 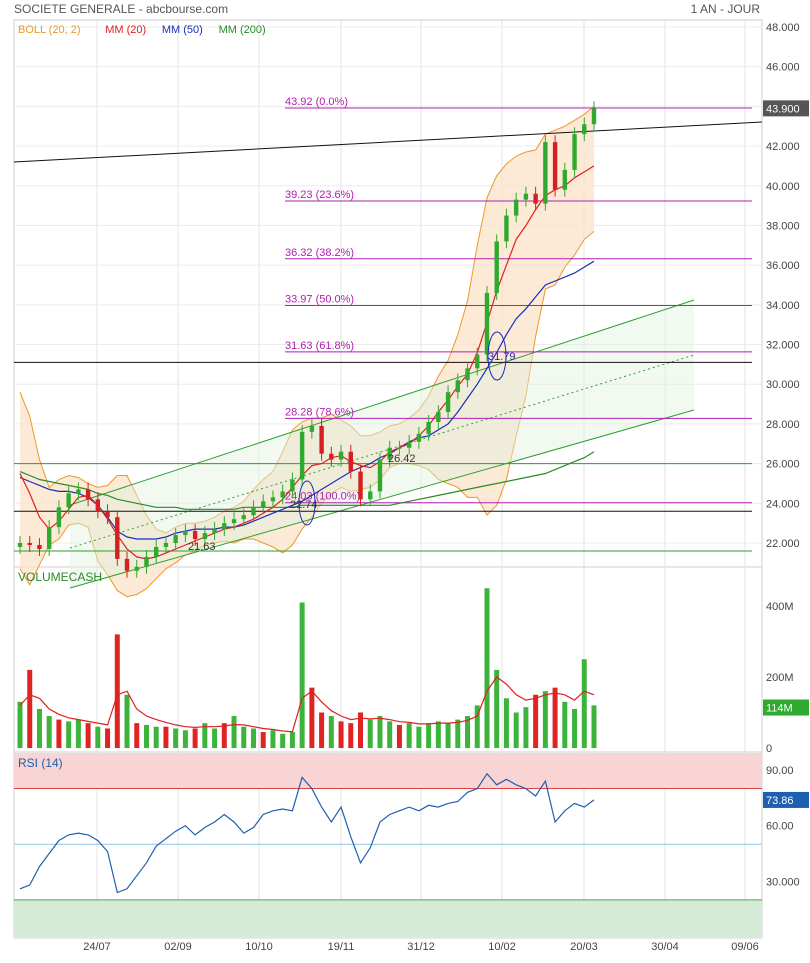 I want to click on date-tick-label: 02/09, so click(x=178, y=947).